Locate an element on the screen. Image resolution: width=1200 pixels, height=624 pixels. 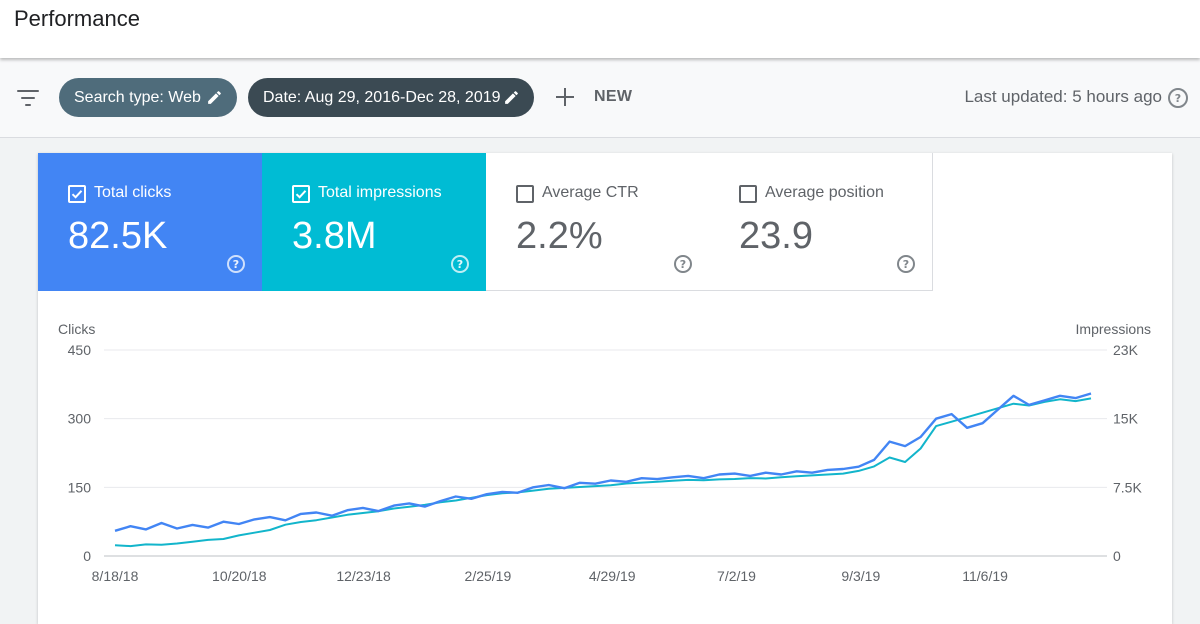
y-right-axis-title: Impressions is located at coordinates (1113, 329).